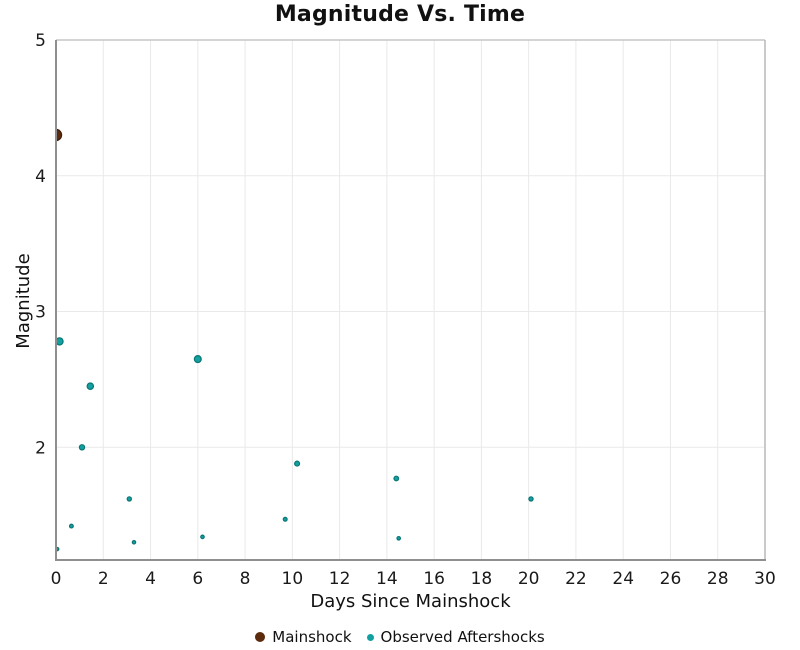 Image resolution: width=800 pixels, height=650 pixels. Describe the element at coordinates (400, 14) in the screenshot. I see `chart-title: Magnitude Vs. Time` at that location.